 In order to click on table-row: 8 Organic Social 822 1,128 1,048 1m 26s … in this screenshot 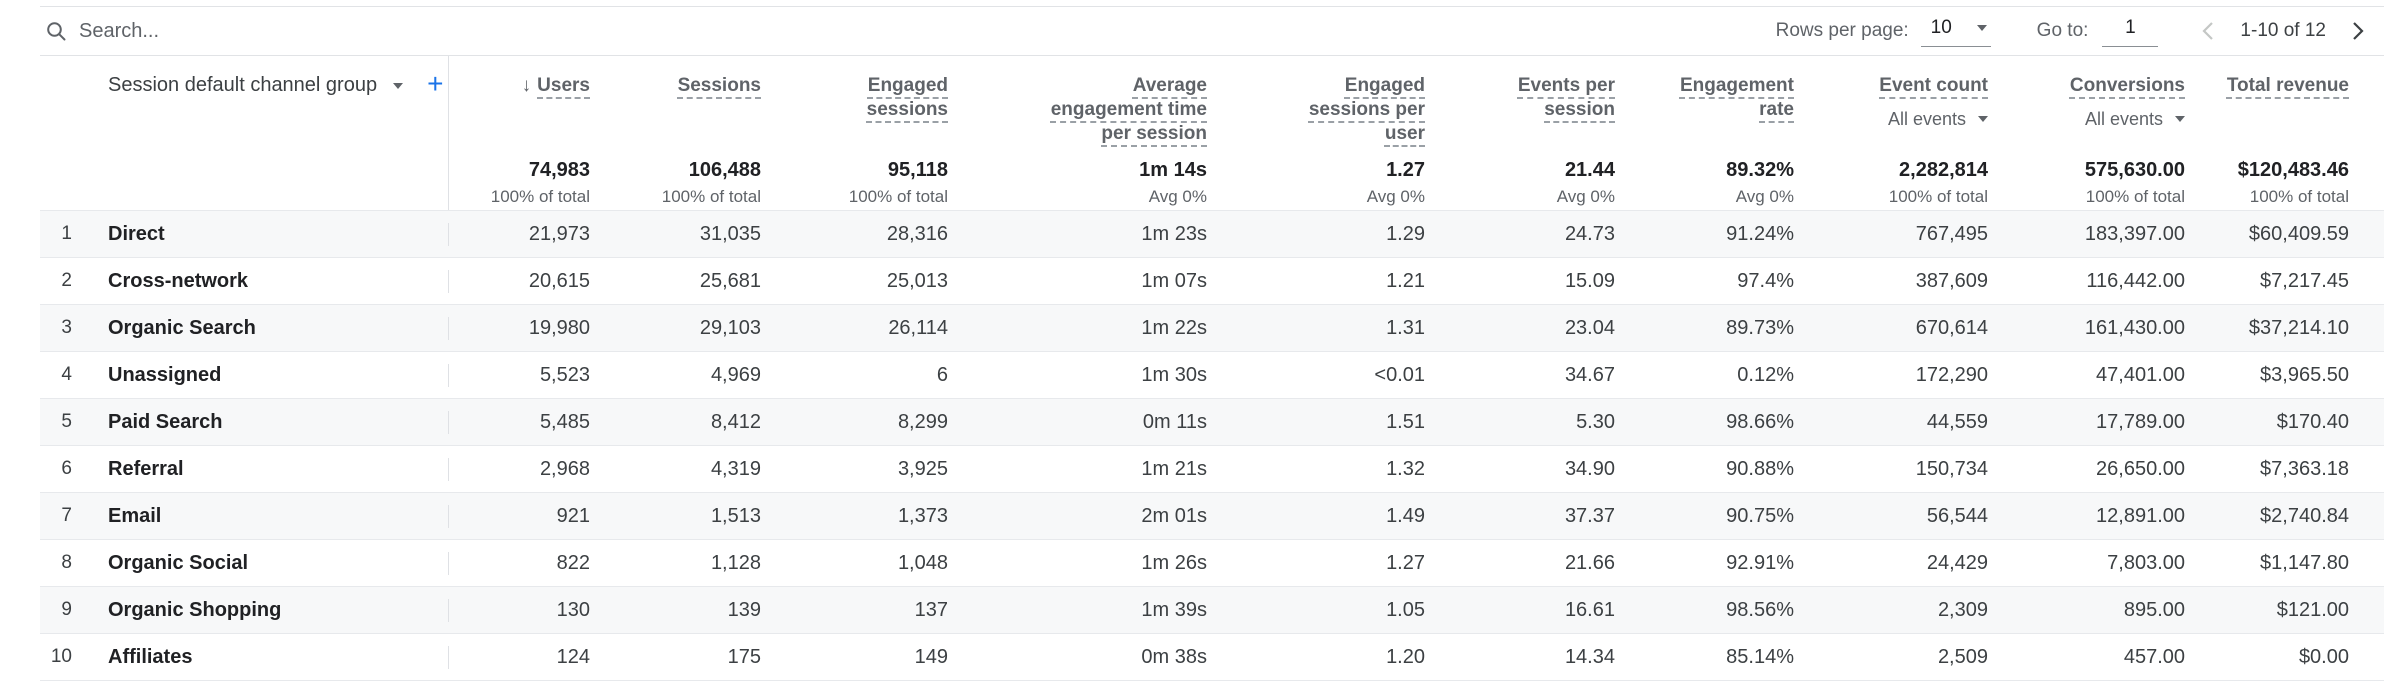, I will do `click(1212, 562)`.